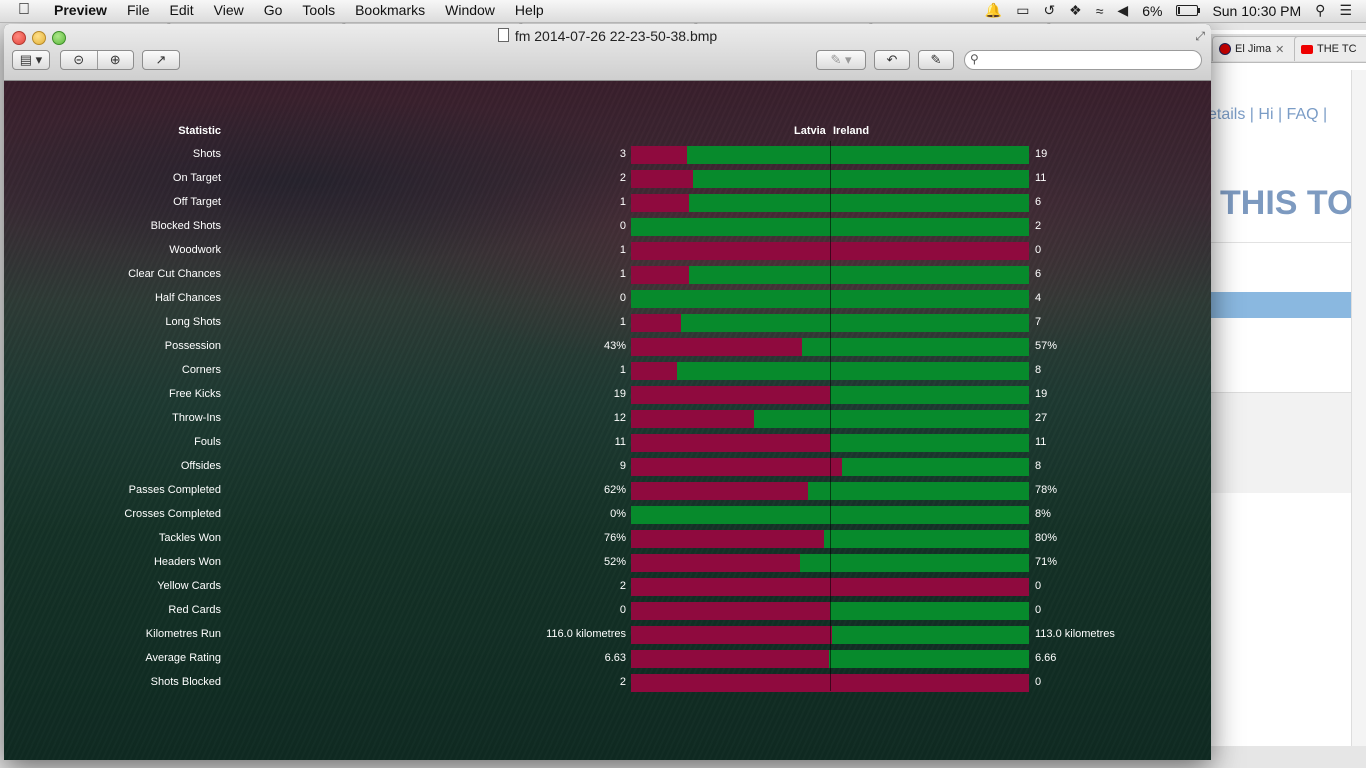  Describe the element at coordinates (1041, 418) in the screenshot. I see `away-value: 27` at that location.